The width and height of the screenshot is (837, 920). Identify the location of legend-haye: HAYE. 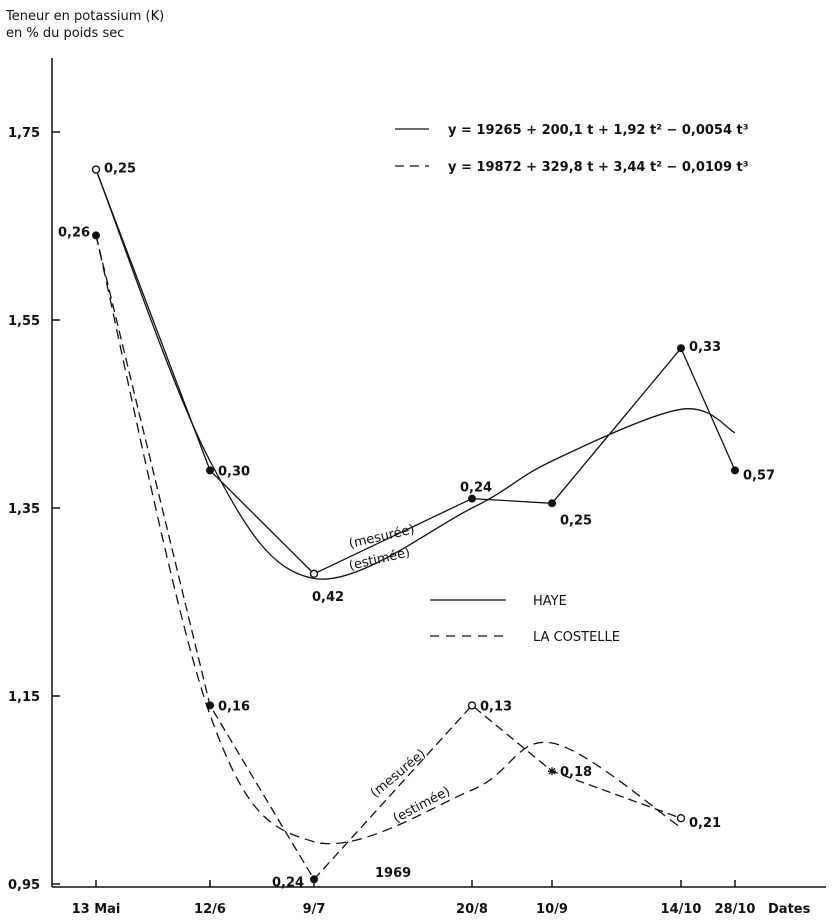
(550, 601).